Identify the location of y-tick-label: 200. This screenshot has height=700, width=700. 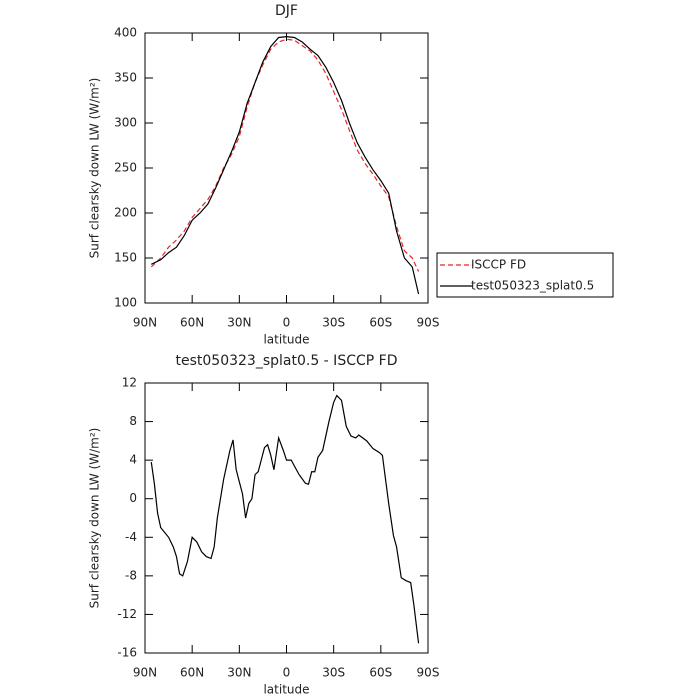
(125, 213).